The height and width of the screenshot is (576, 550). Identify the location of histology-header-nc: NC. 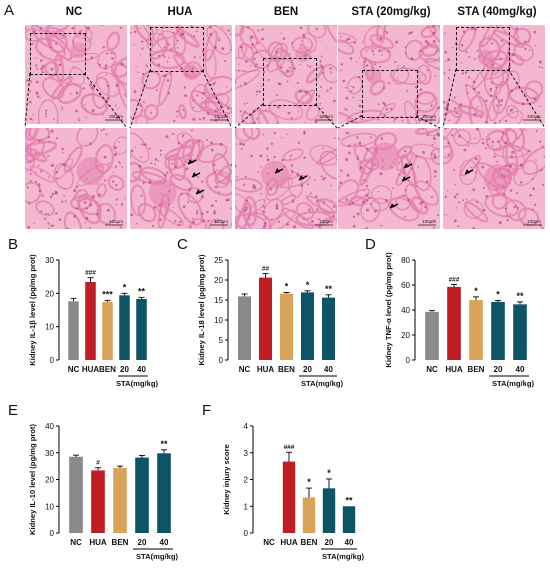
(74, 12).